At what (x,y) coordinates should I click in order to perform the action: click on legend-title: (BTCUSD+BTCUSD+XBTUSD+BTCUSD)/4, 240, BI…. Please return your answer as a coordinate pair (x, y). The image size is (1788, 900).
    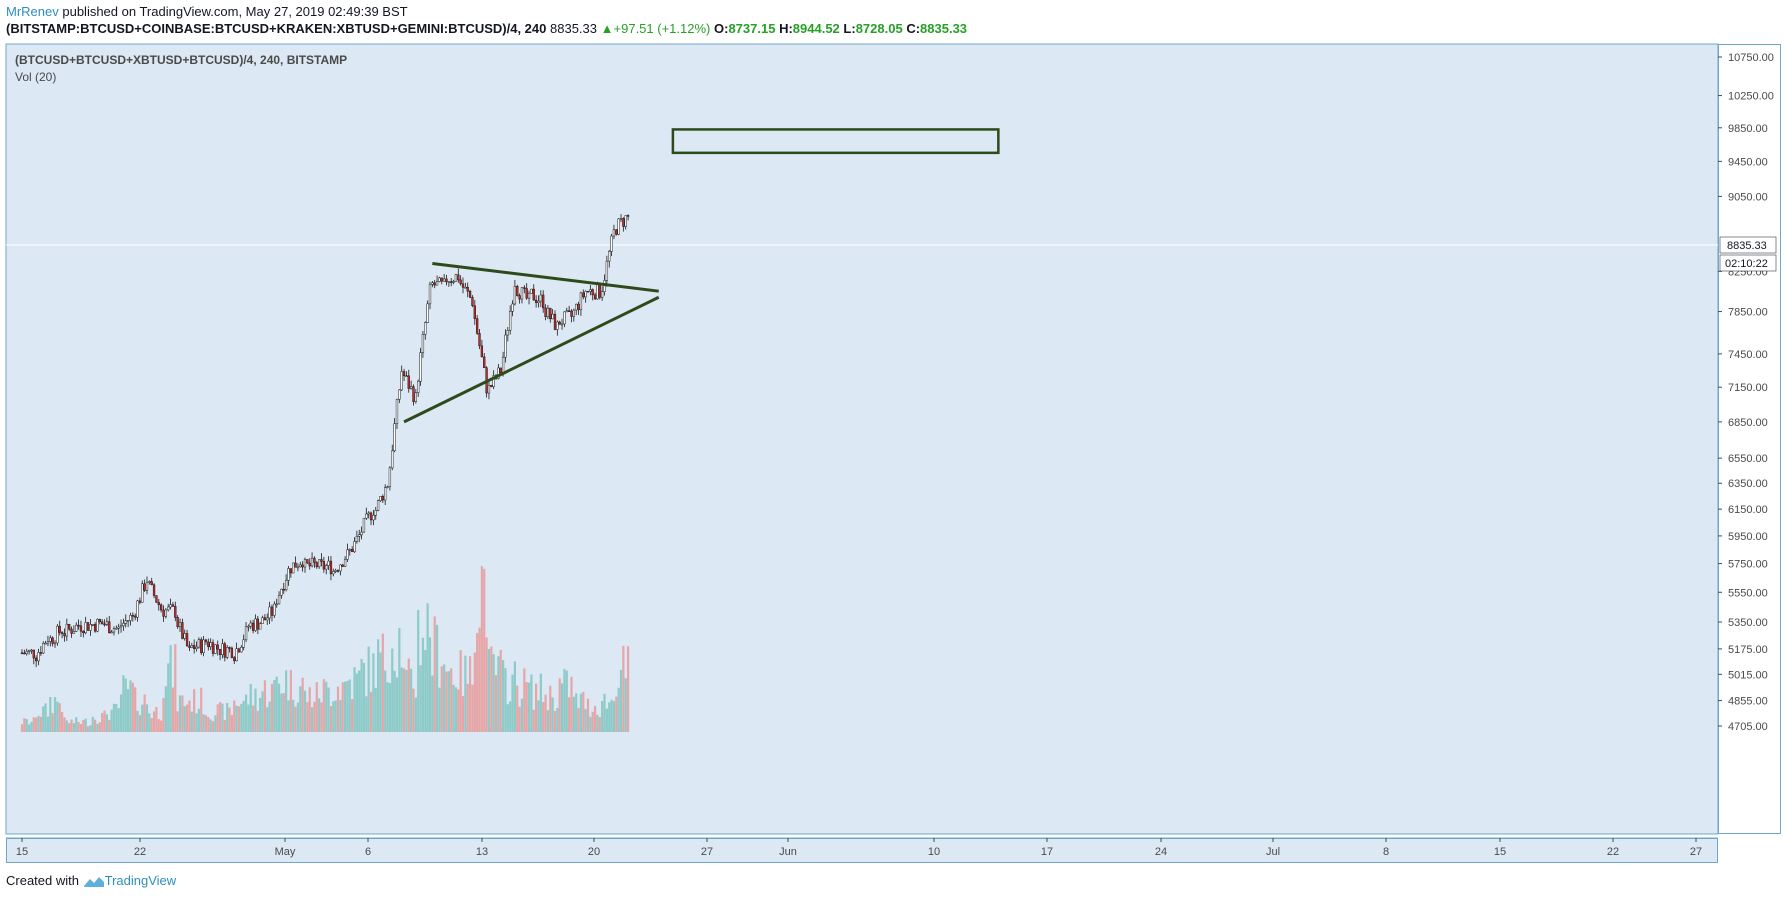
    Looking at the image, I should click on (181, 60).